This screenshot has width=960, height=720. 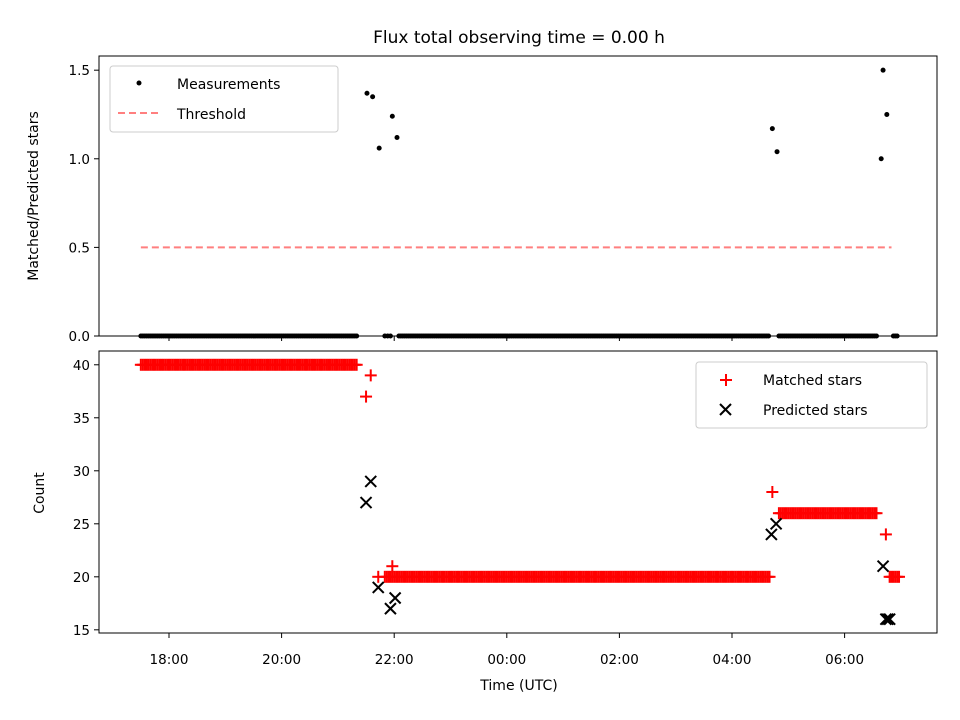 What do you see at coordinates (81, 366) in the screenshot?
I see `bottom-y-tick-label: 40` at bounding box center [81, 366].